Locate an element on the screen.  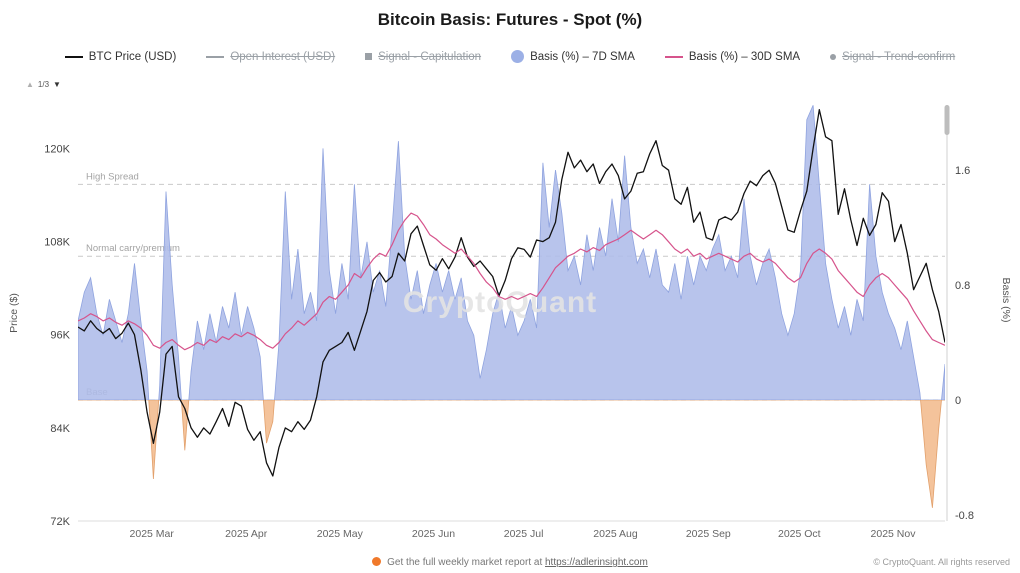
legend-pager: ▲ 1/3 ▼ is located at coordinates (43, 84).